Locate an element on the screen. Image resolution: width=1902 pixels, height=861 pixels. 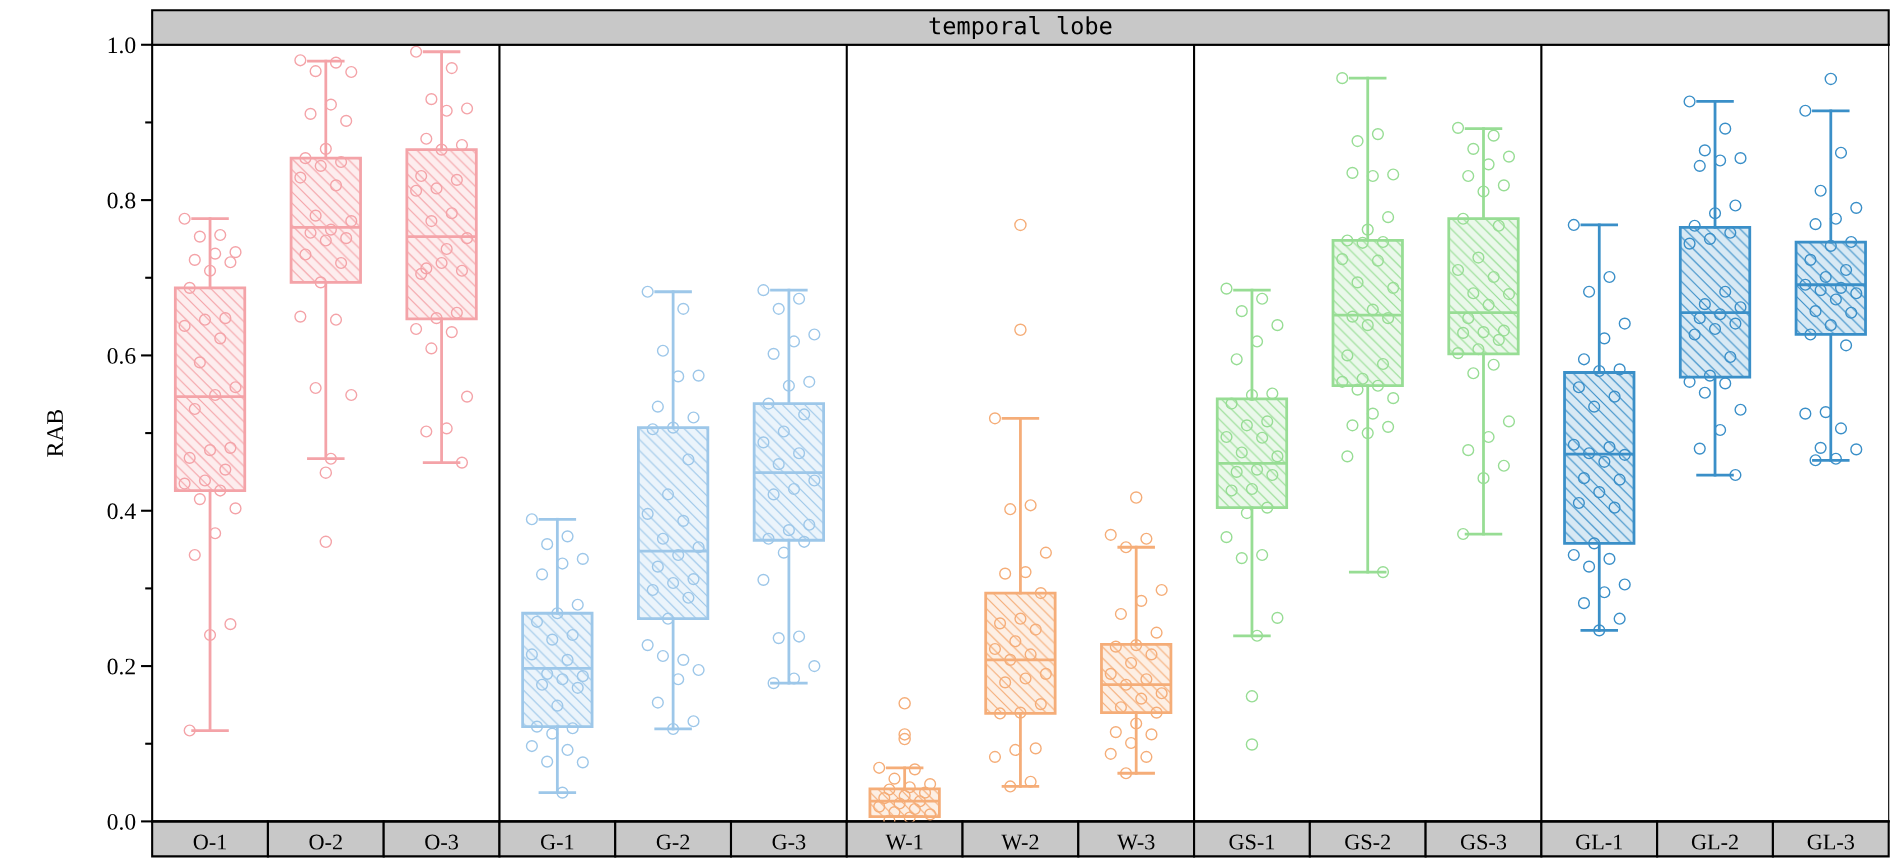
x-tick-label: G-1 is located at coordinates (557, 842).